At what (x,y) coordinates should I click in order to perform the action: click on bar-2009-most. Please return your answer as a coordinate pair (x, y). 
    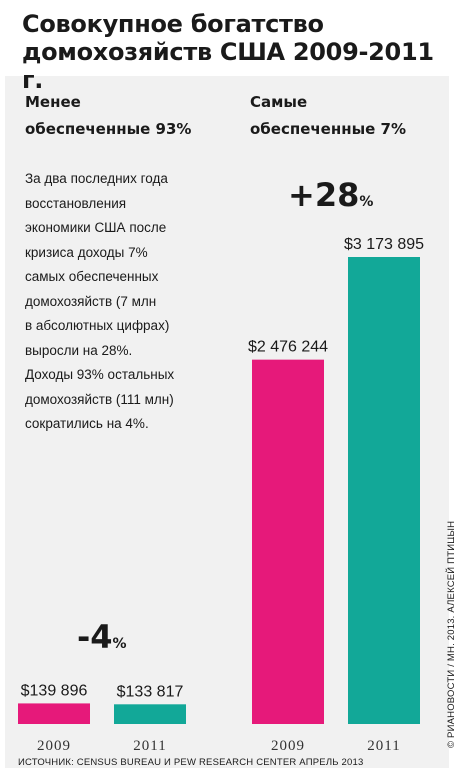
    Looking at the image, I should click on (288, 541).